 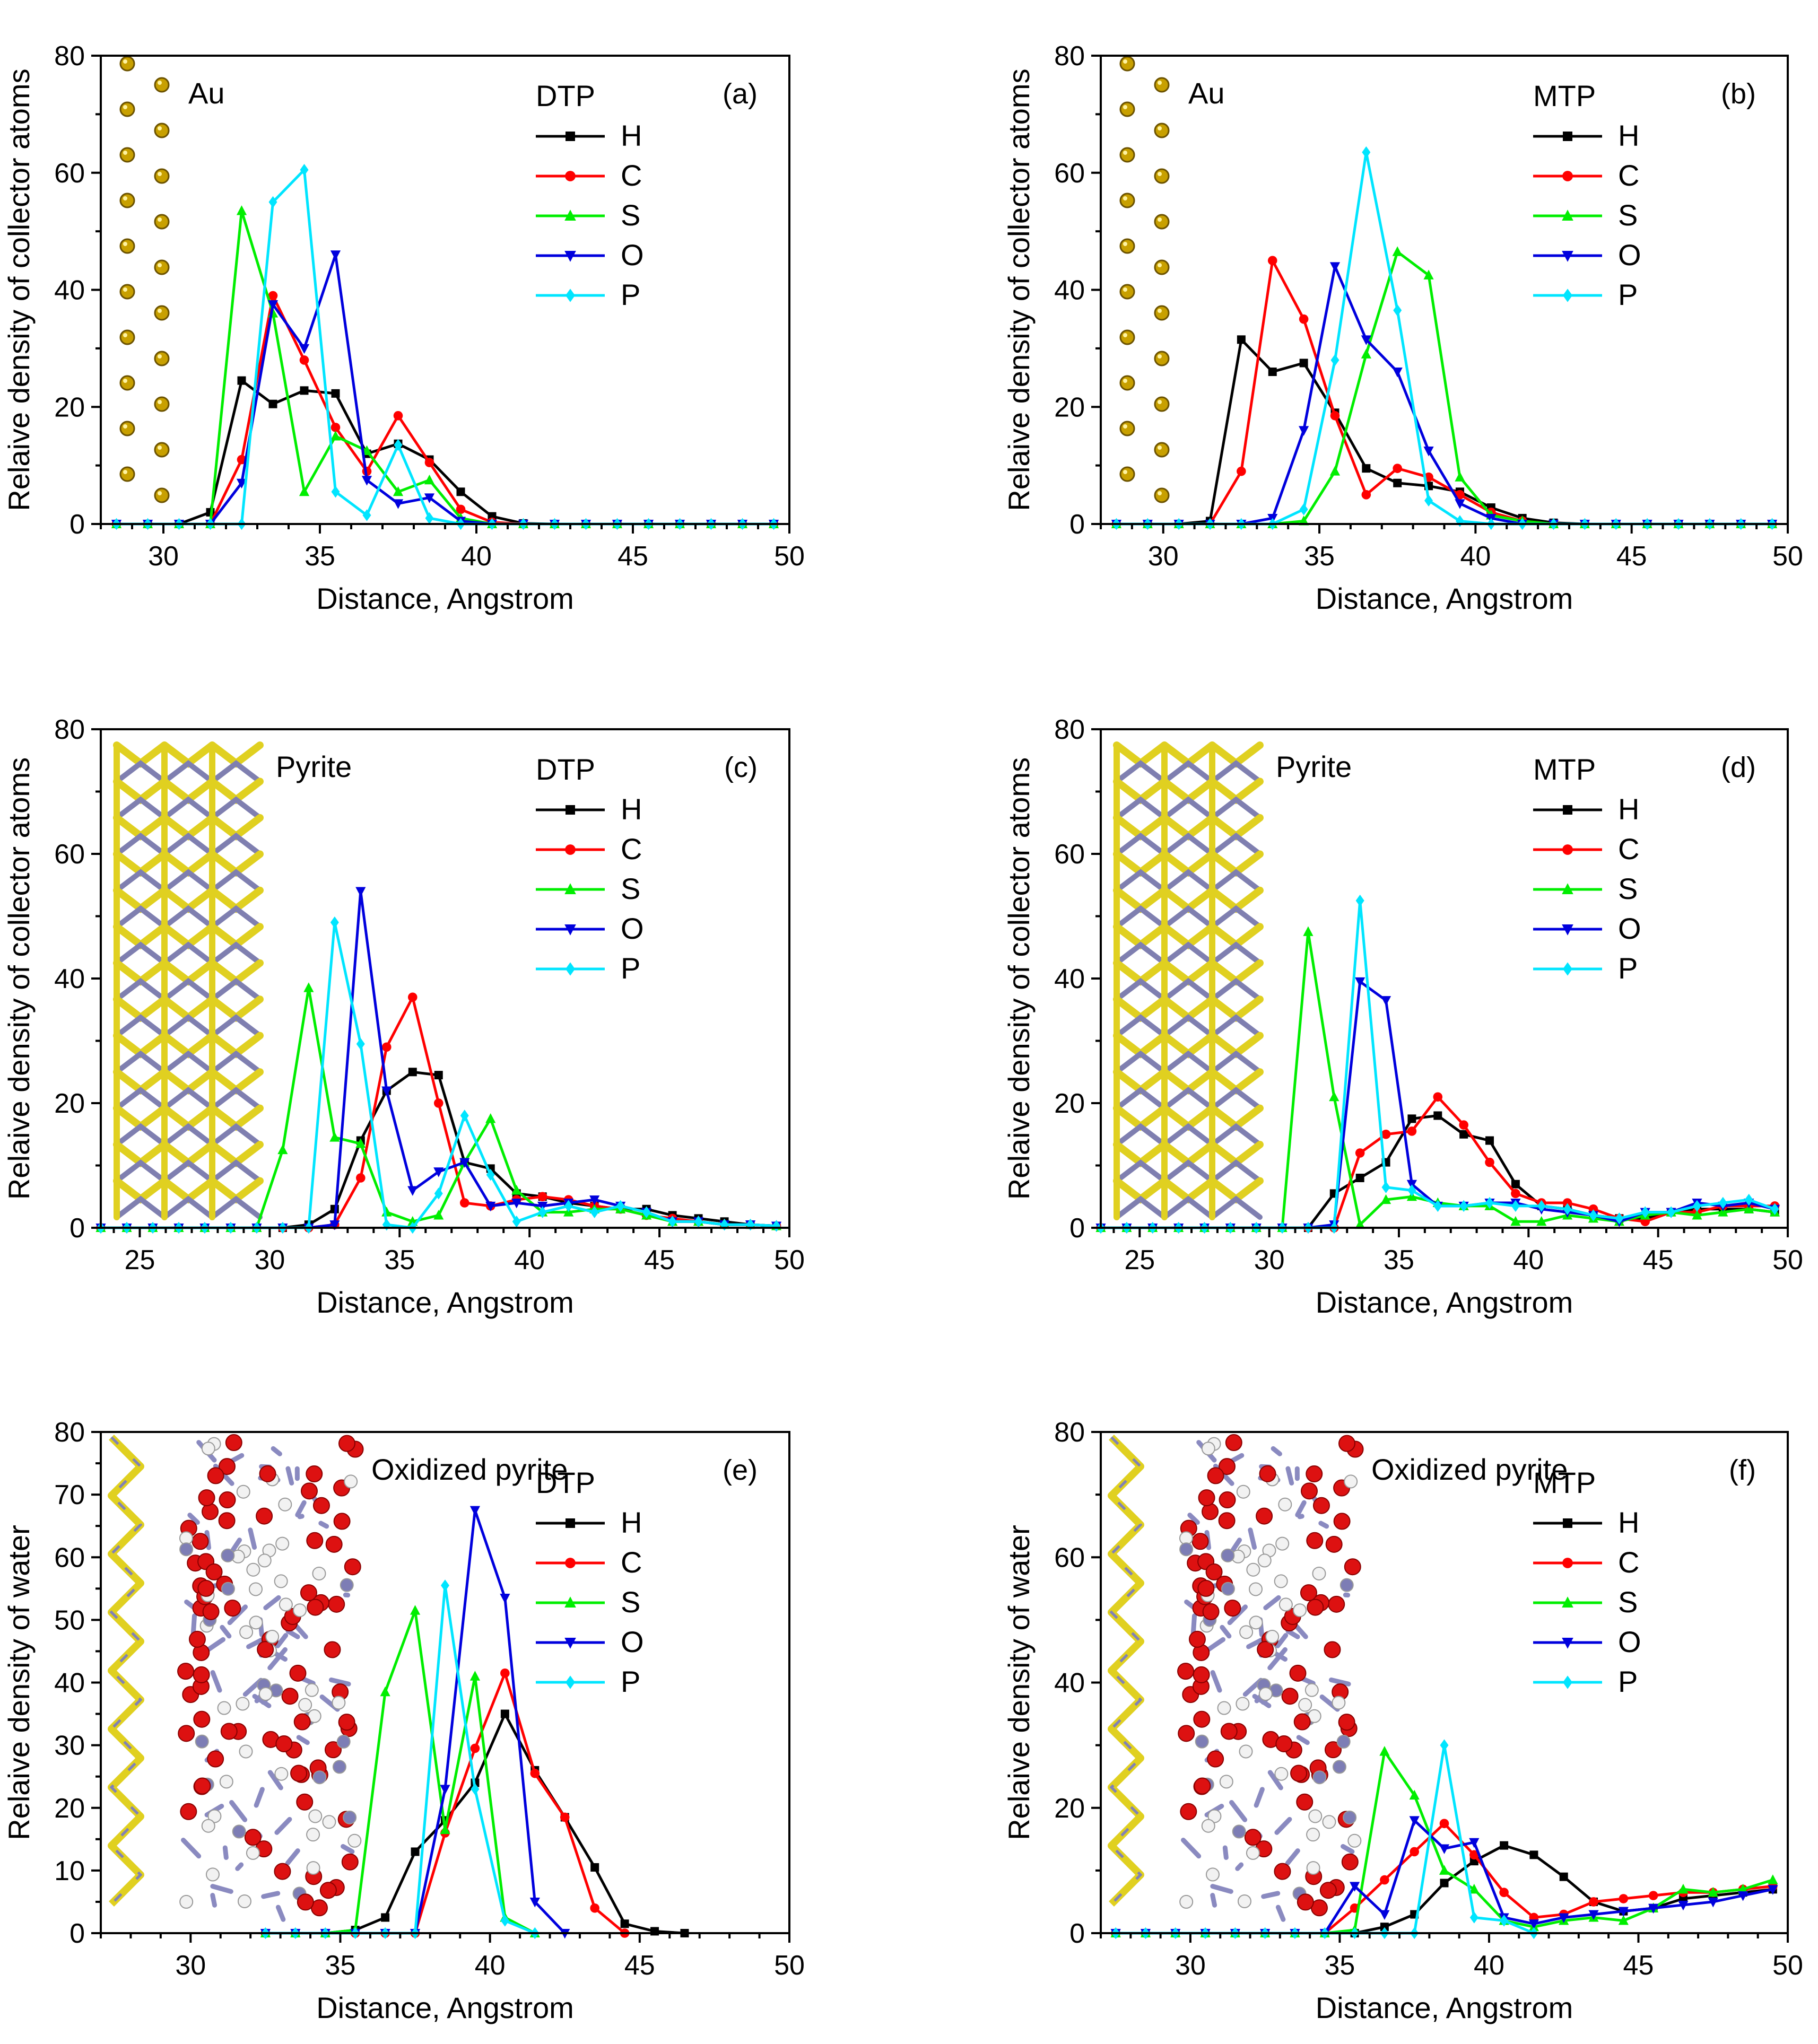 What do you see at coordinates (1631, 556) in the screenshot?
I see `x-tick-label: 45` at bounding box center [1631, 556].